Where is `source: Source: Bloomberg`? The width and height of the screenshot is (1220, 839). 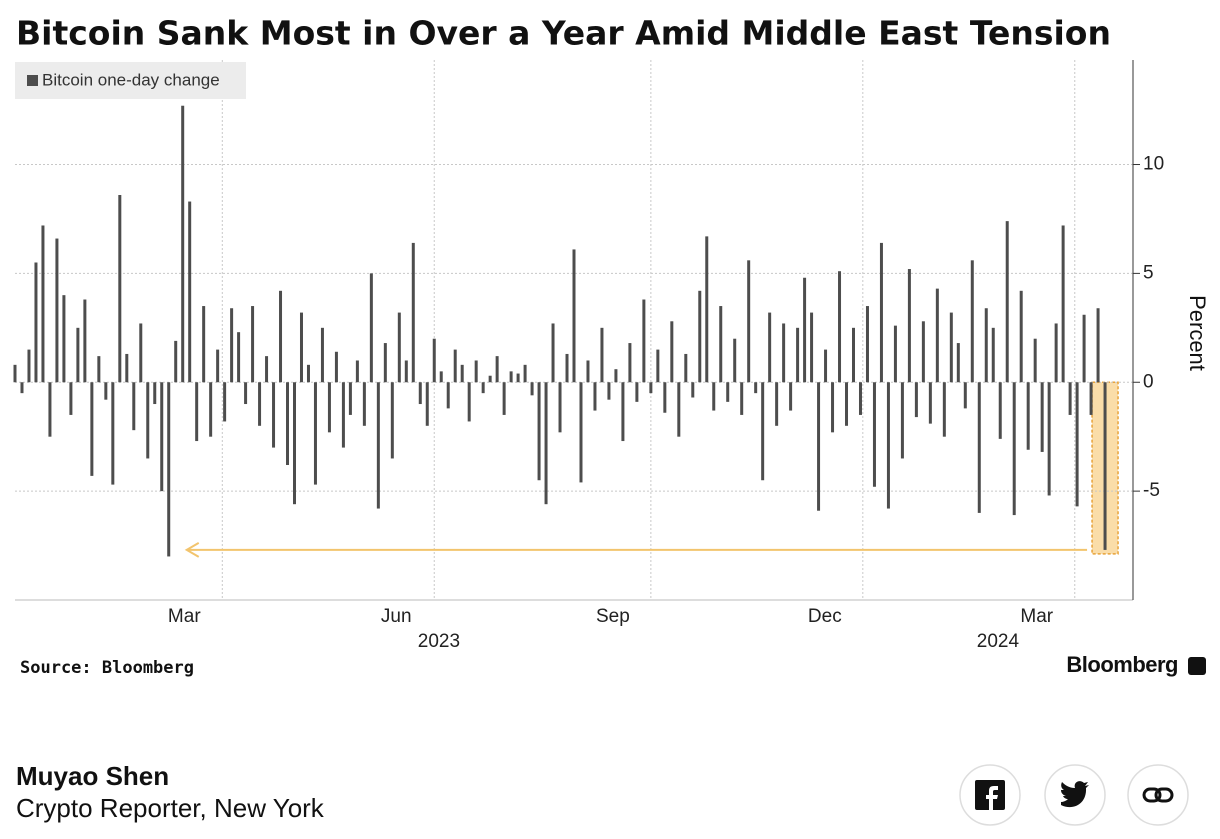
source: Source: Bloomberg is located at coordinates (107, 668).